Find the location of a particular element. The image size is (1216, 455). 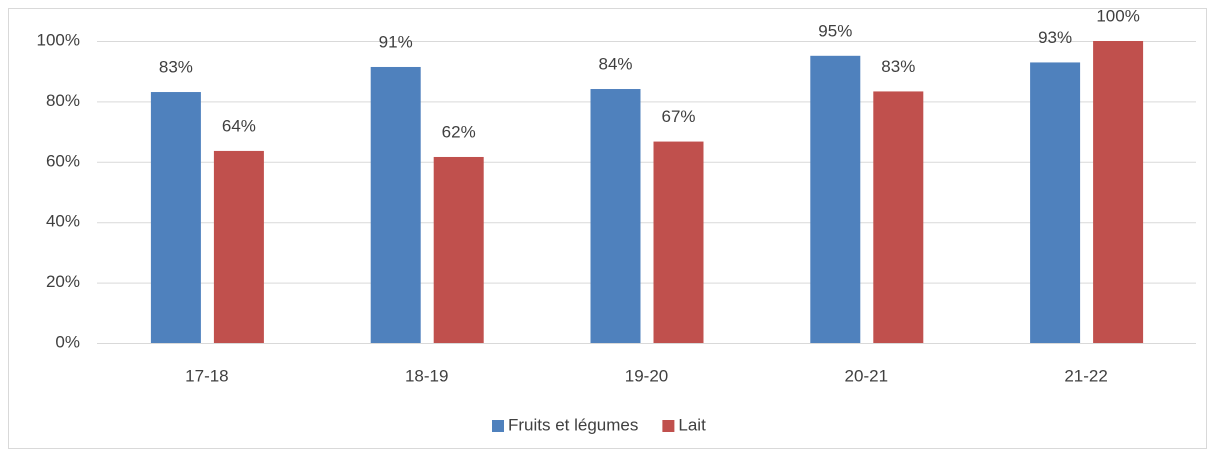

y-tick-label: 40% is located at coordinates (63, 221).